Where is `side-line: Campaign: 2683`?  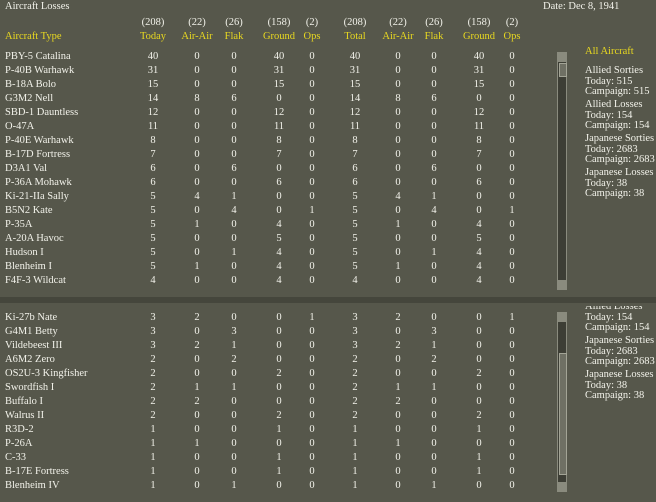
side-line: Campaign: 2683 is located at coordinates (620, 361).